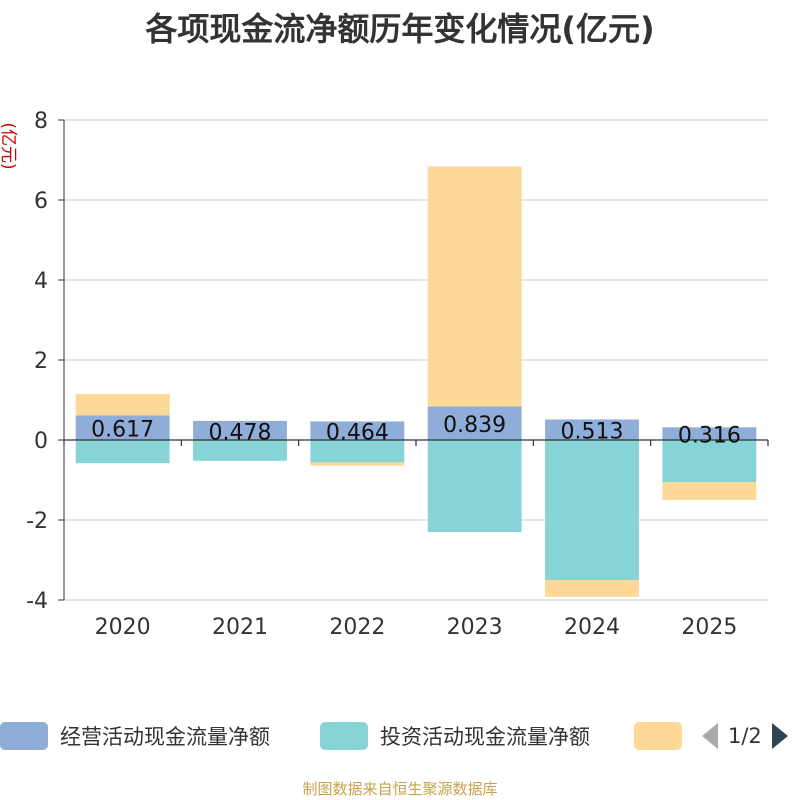 Image resolution: width=800 pixels, height=800 pixels. Describe the element at coordinates (37, 521) in the screenshot. I see `y-tick-label: -2` at that location.